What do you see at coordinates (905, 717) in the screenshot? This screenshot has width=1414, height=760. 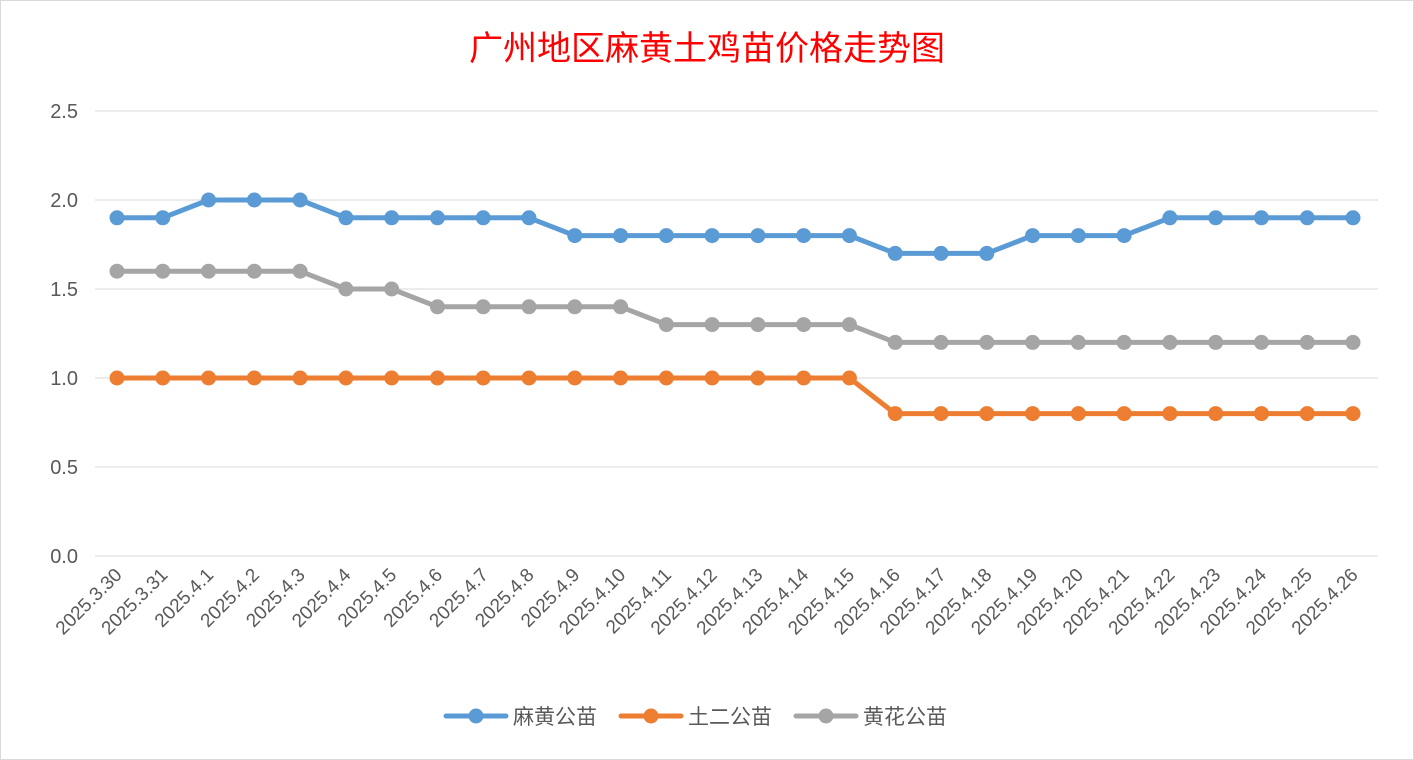 I see `legend-label: 黄花公苗` at bounding box center [905, 717].